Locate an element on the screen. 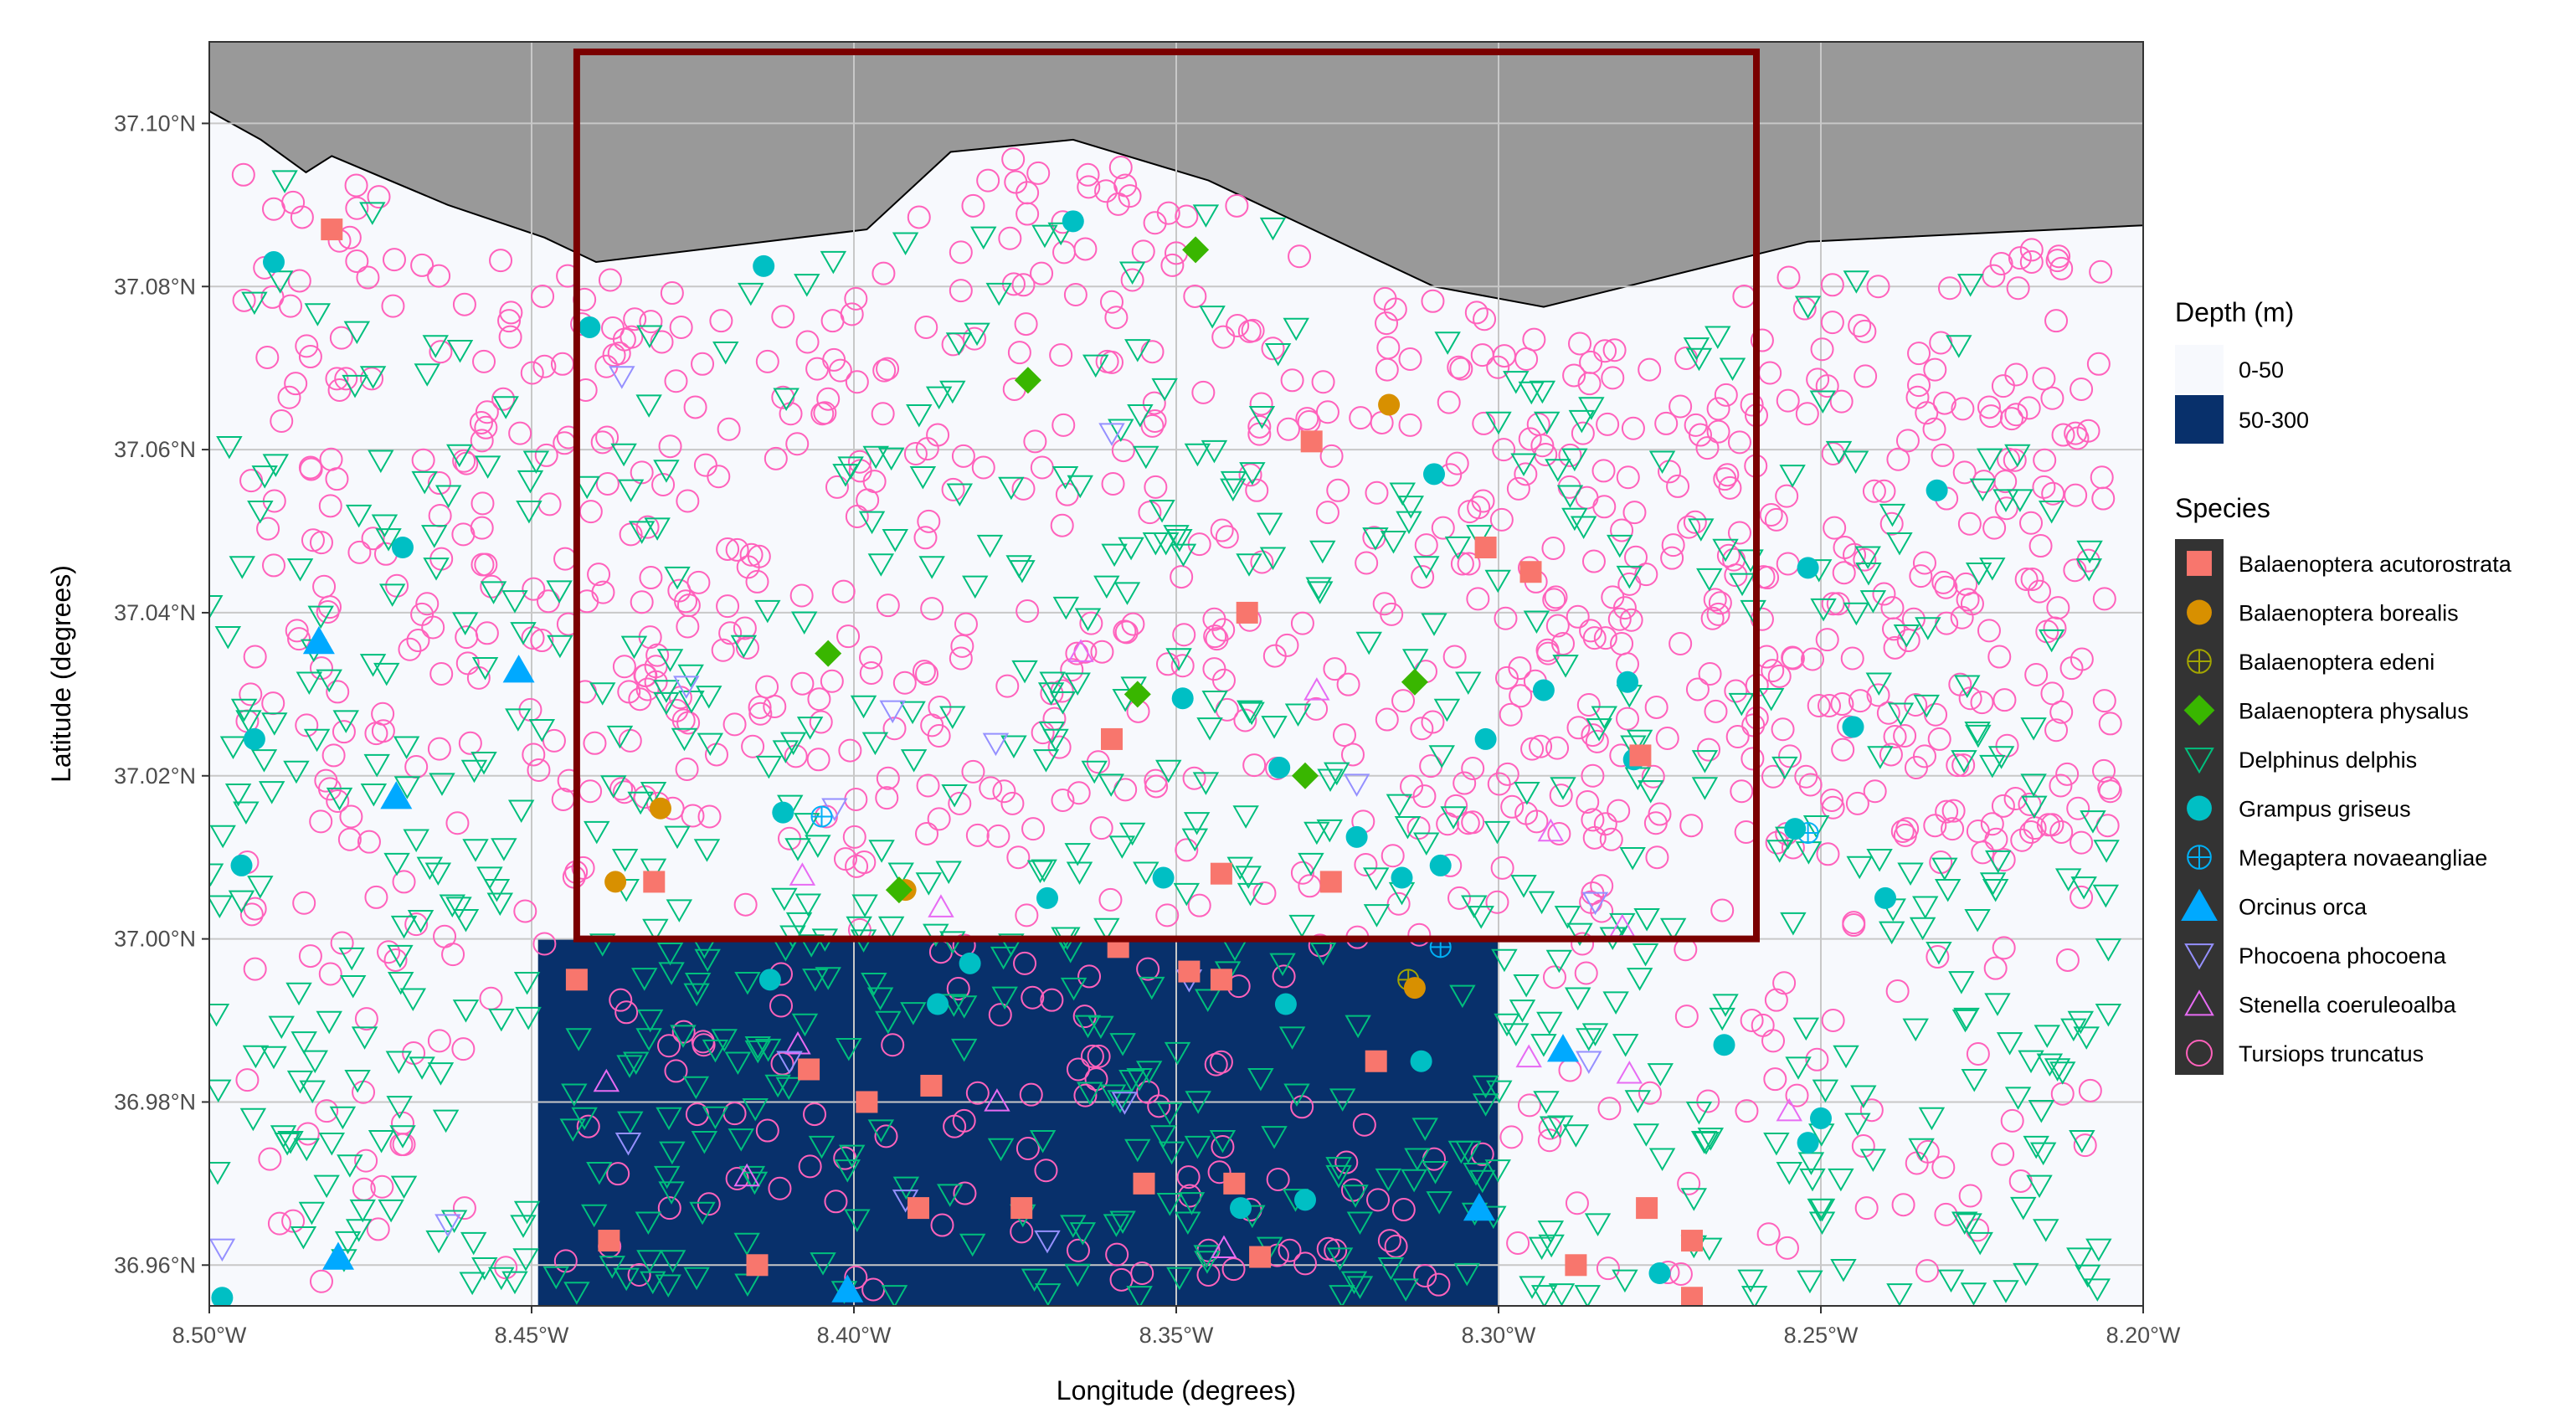 The image size is (2576, 1408). point-stenella-coeruleoalba is located at coordinates (1529, 1056).